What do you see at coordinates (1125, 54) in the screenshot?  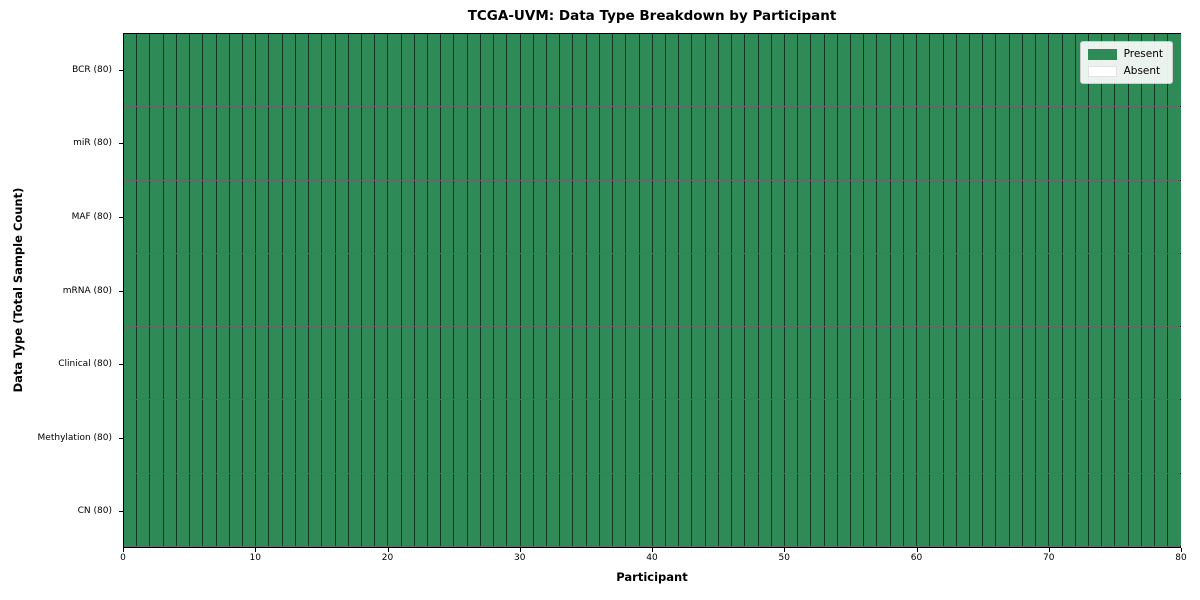 I see `legend-entry-present: Present` at bounding box center [1125, 54].